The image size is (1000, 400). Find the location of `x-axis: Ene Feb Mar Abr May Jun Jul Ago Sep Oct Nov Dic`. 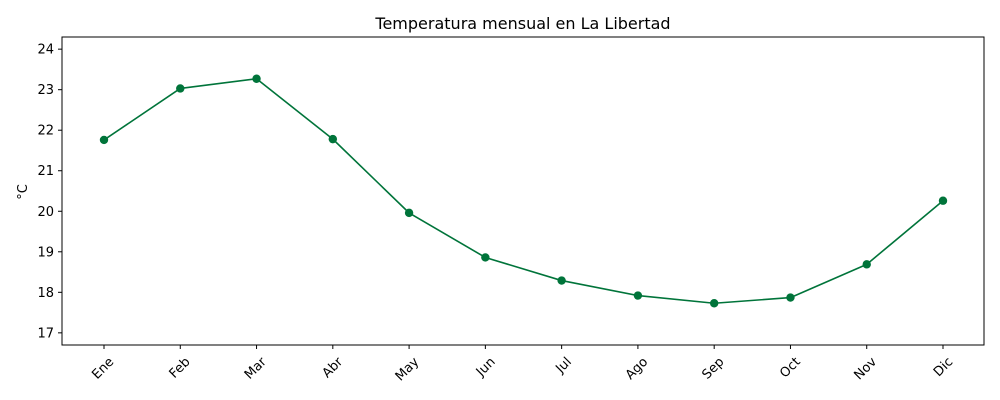

x-axis: Ene Feb Mar Abr May Jun Jul Ago Sep Oct Nov Dic is located at coordinates (522, 364).